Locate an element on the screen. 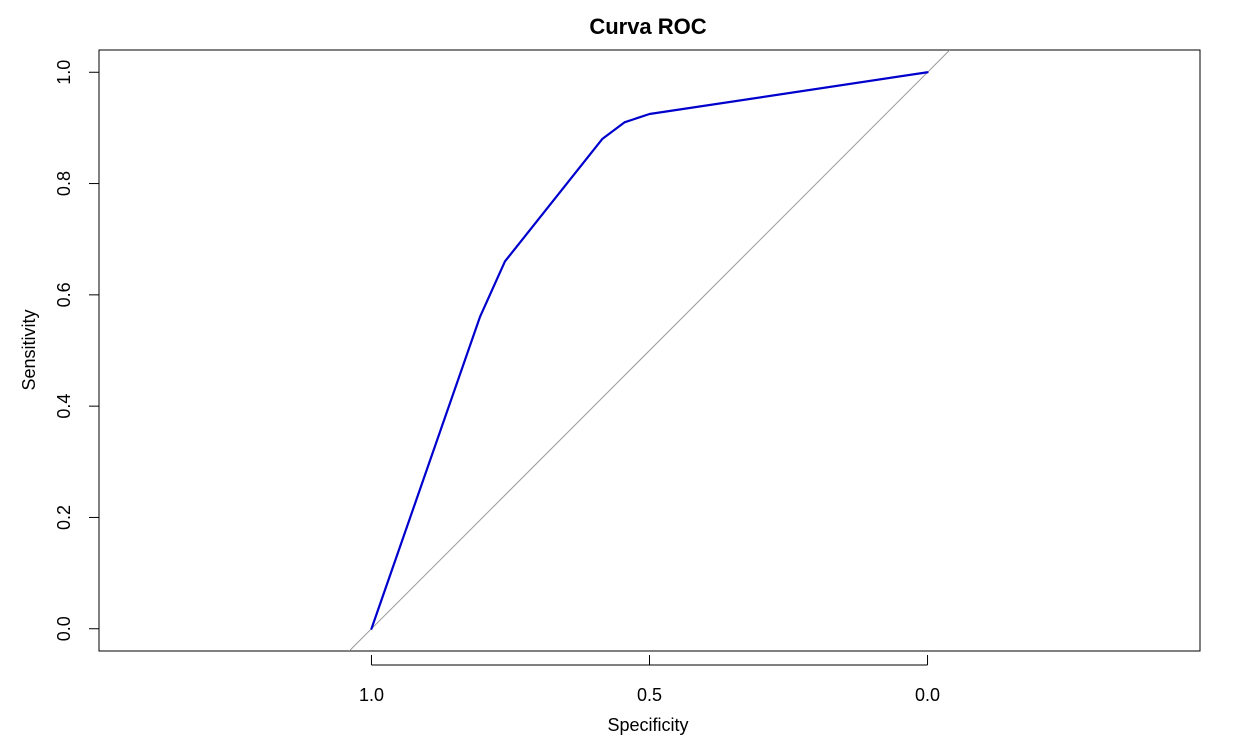 Image resolution: width=1250 pixels, height=750 pixels. y-tick-label: 0.0 is located at coordinates (64, 628).